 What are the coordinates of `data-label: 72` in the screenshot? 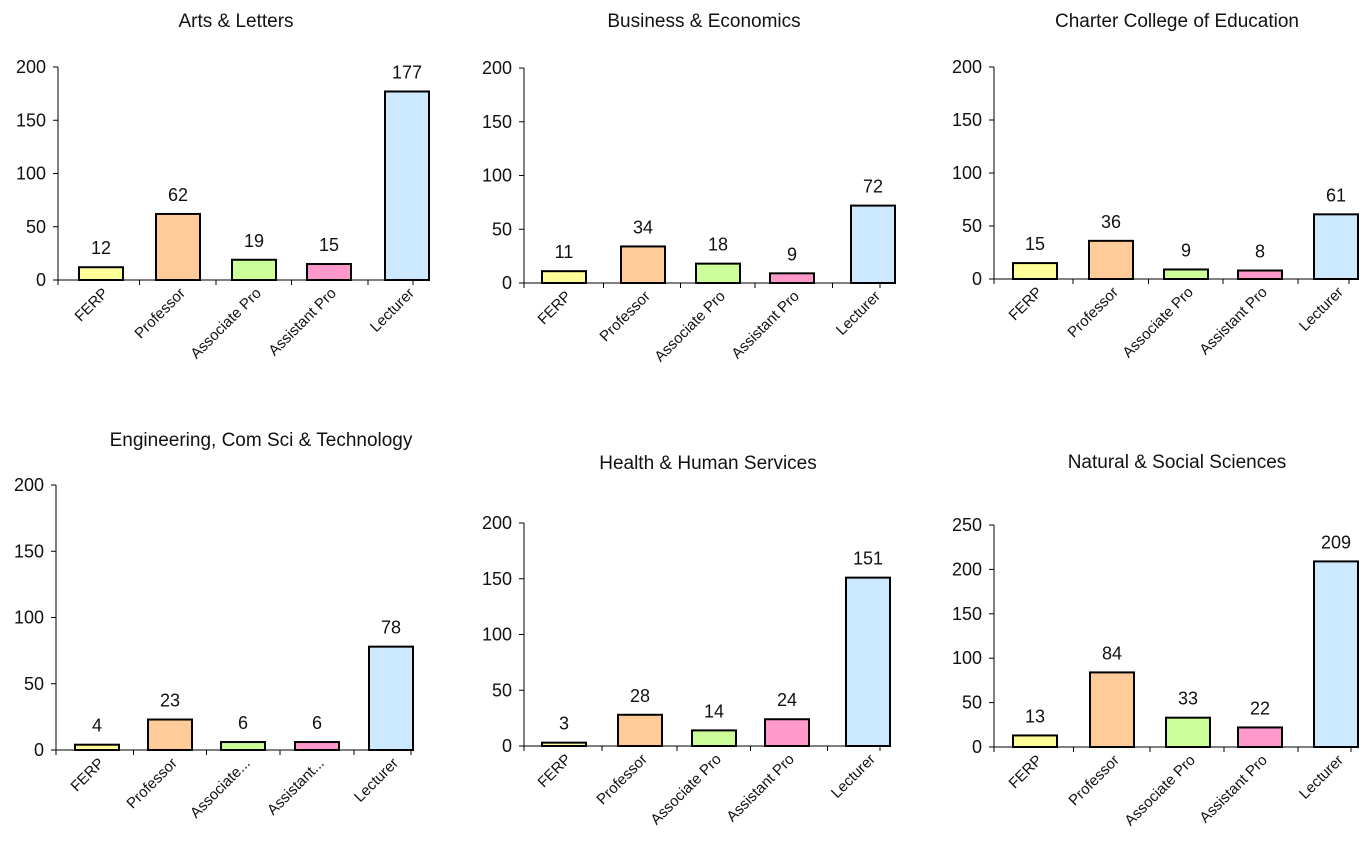 It's located at (873, 187).